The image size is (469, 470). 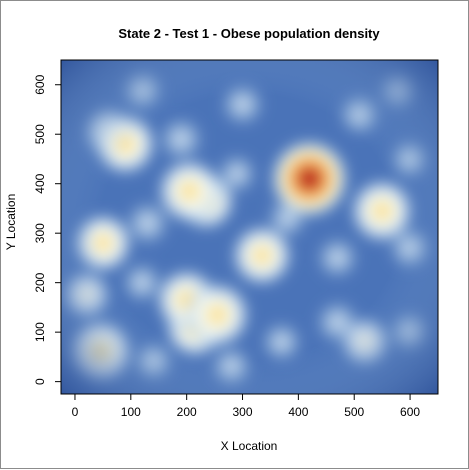 What do you see at coordinates (410, 412) in the screenshot?
I see `x-tick-label: 600` at bounding box center [410, 412].